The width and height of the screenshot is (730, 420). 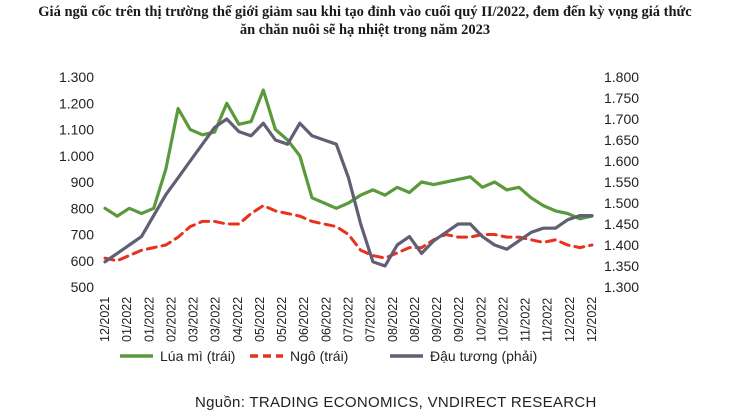 I want to click on y-left-tick-label: 900, so click(x=83, y=182).